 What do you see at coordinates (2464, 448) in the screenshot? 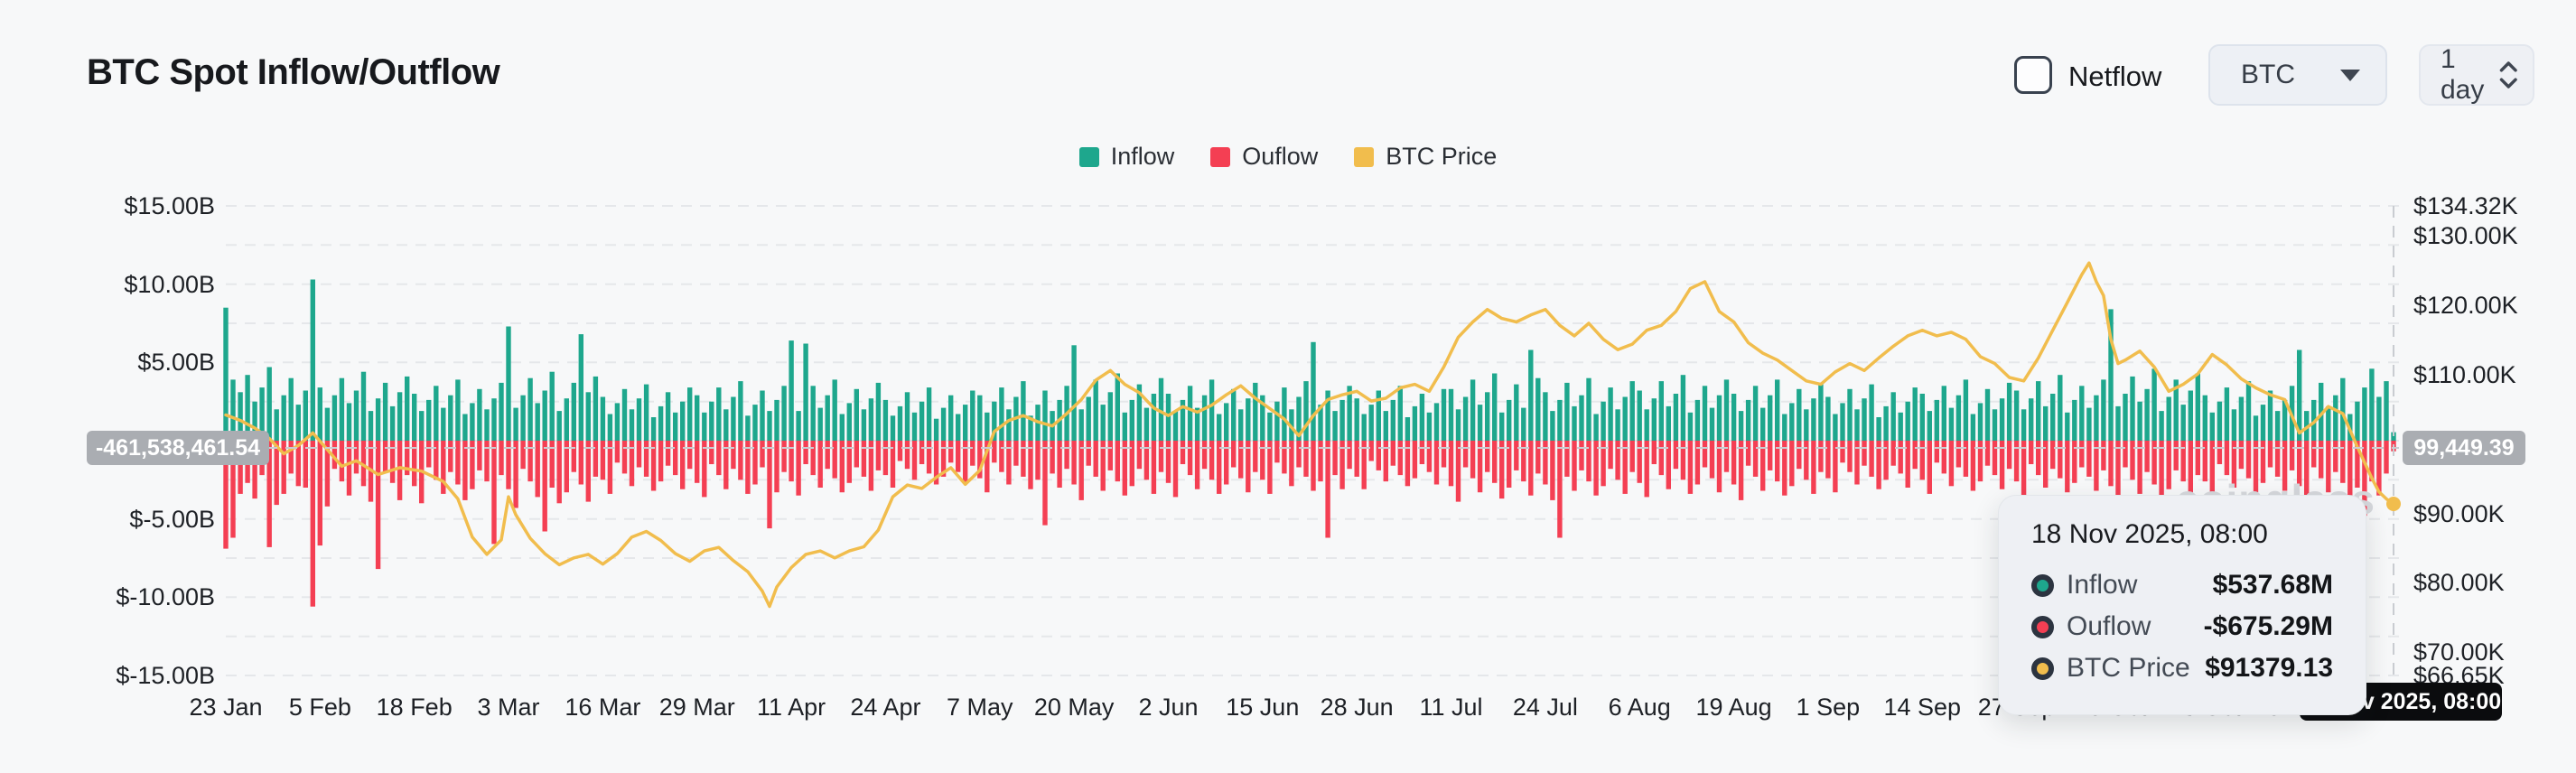
I see `crosshair-right-axis-badge: 99,449.39` at bounding box center [2464, 448].